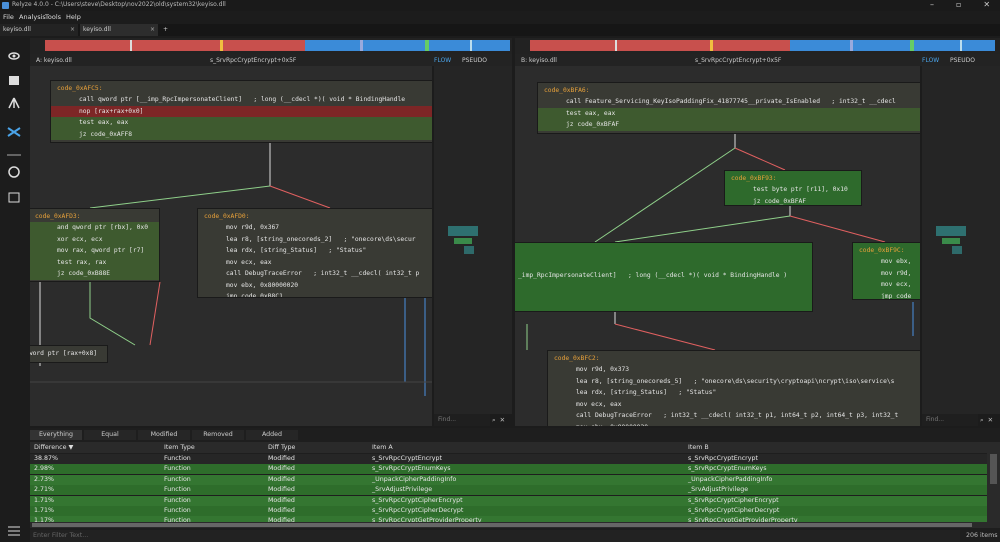 Image resolution: width=1000 pixels, height=542 pixels. Describe the element at coordinates (32, 17) in the screenshot. I see `menu-item: Analysis` at that location.